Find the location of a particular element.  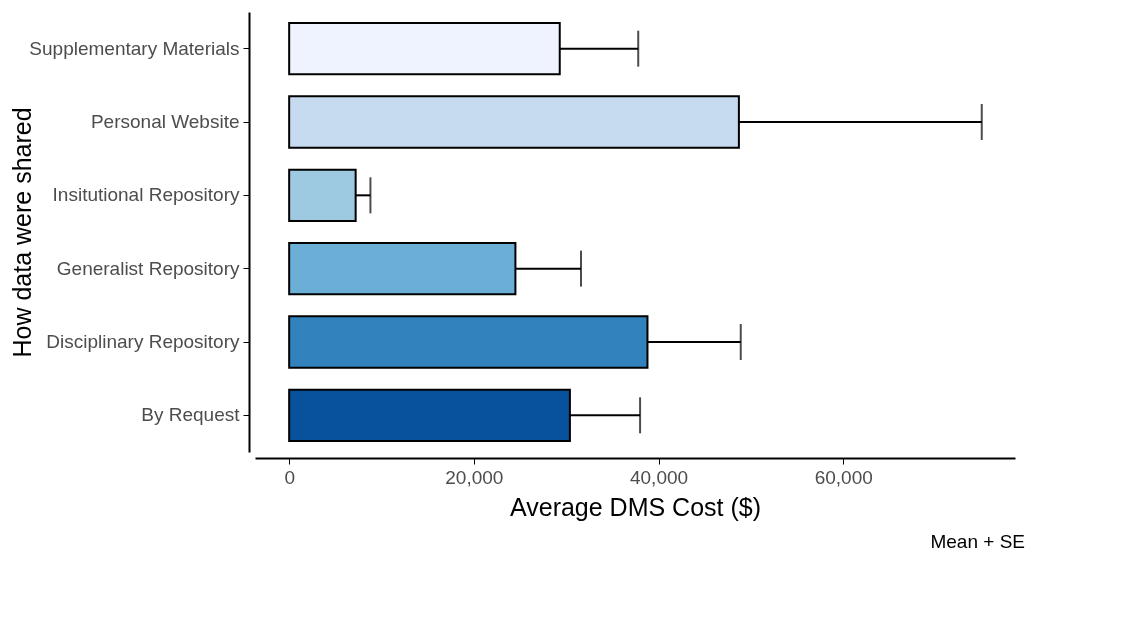

y-tick-label: By Request is located at coordinates (191, 415).